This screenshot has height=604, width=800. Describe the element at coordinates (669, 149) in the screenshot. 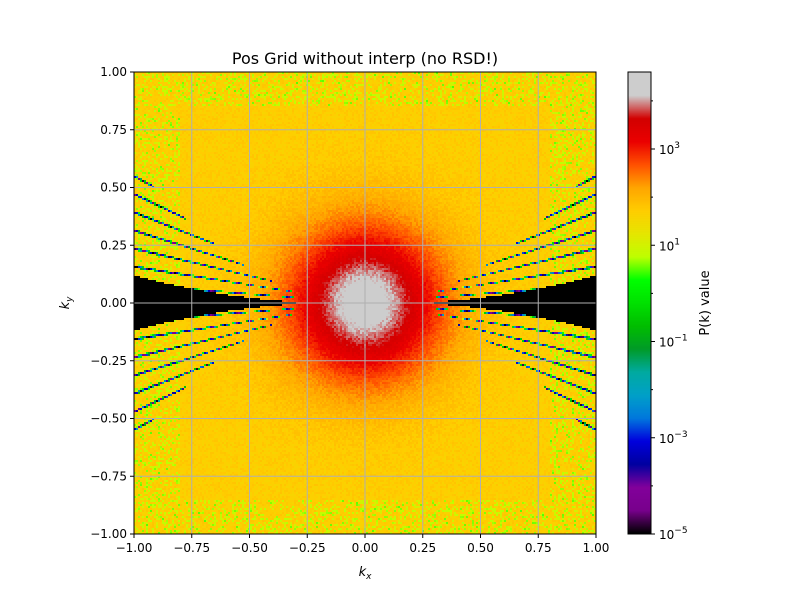

I see `colorbar-tick-label: 10³` at that location.